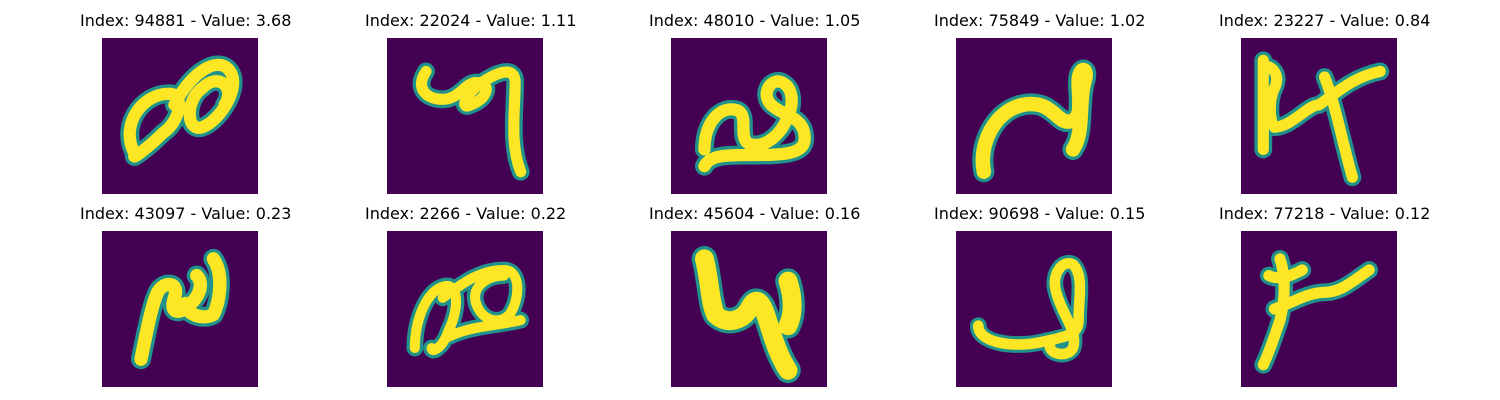 Image resolution: width=1500 pixels, height=400 pixels. I want to click on panel-title: Index: 90698 - Value: 0.15, so click(1040, 213).